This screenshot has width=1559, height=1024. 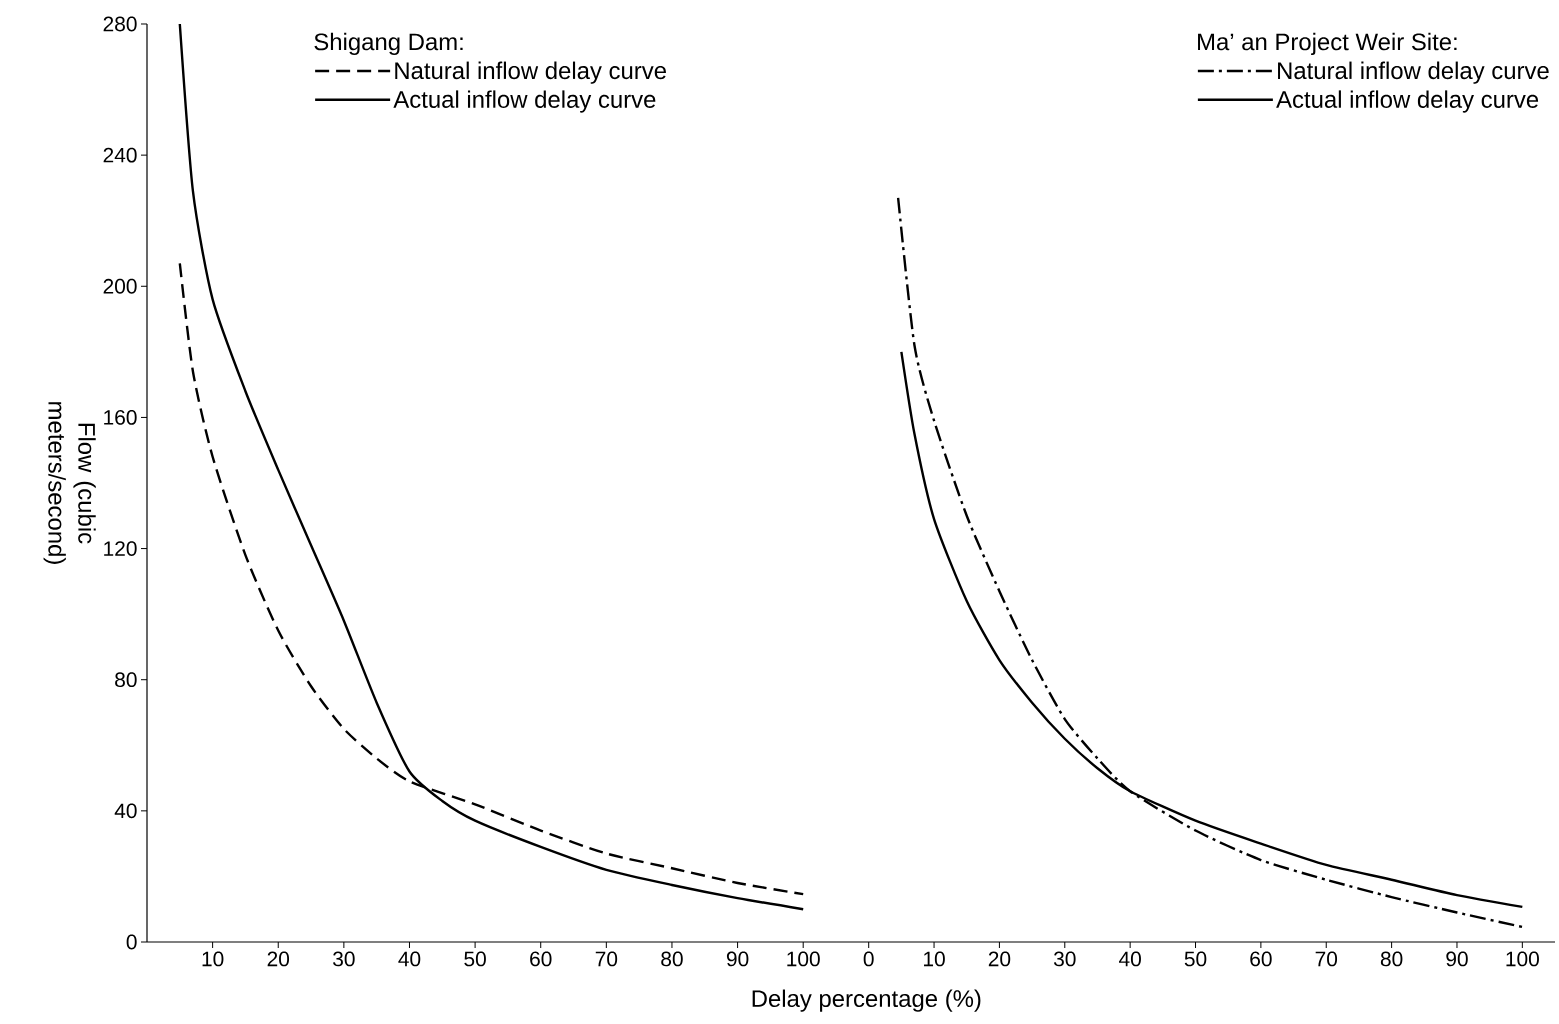 What do you see at coordinates (120, 548) in the screenshot?
I see `y-tick-label: 120` at bounding box center [120, 548].